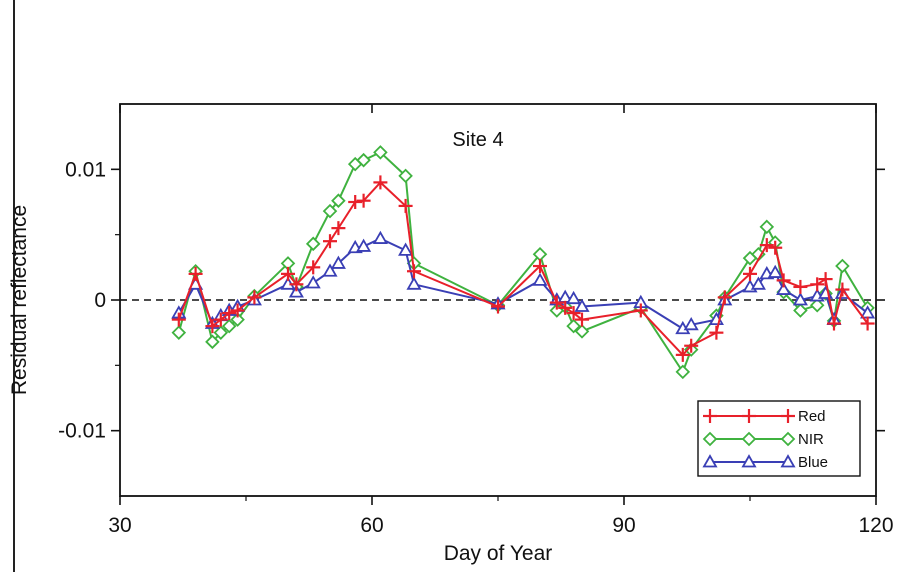  Describe the element at coordinates (371, 525) in the screenshot. I see `x-tick-label: 60` at that location.